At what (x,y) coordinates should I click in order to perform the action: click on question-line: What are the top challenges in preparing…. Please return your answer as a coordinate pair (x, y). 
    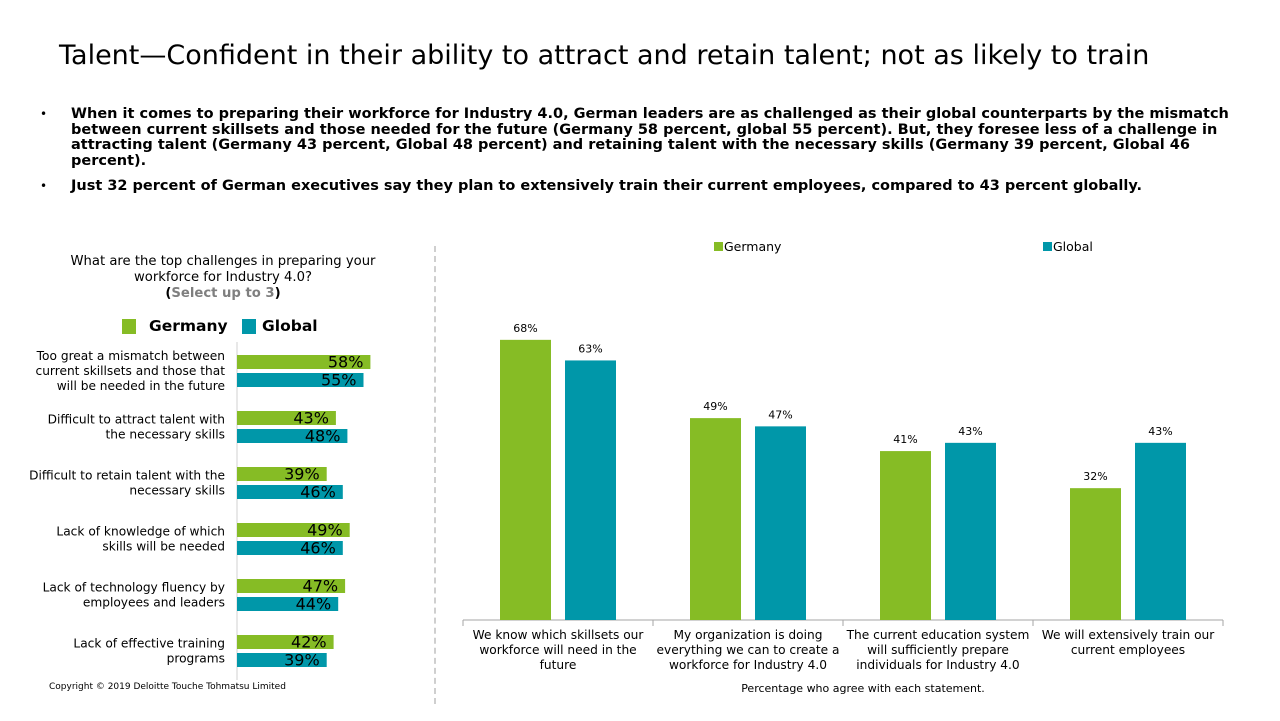
    Looking at the image, I should click on (223, 261).